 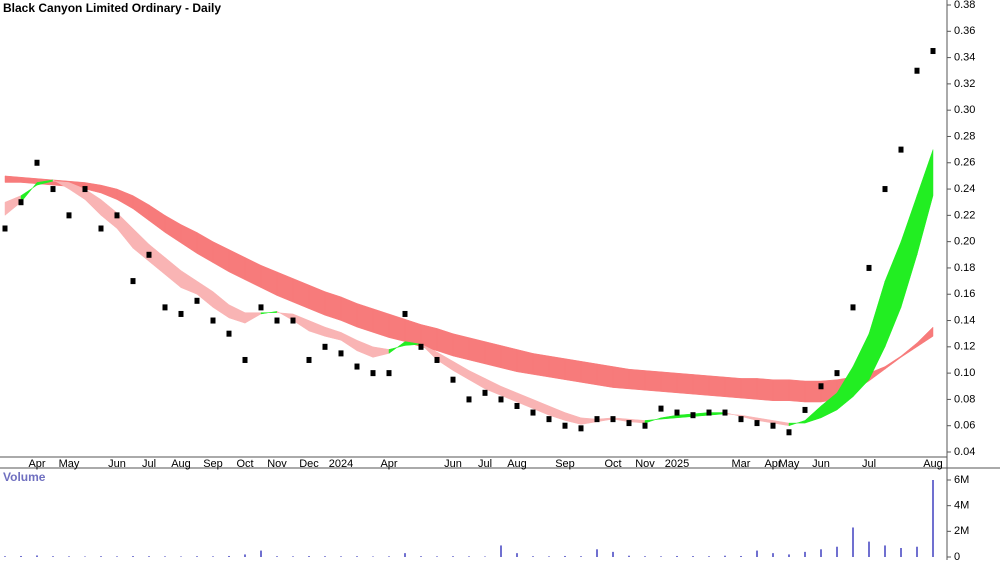 I want to click on y-tick-label: 0.06, so click(x=964, y=426).